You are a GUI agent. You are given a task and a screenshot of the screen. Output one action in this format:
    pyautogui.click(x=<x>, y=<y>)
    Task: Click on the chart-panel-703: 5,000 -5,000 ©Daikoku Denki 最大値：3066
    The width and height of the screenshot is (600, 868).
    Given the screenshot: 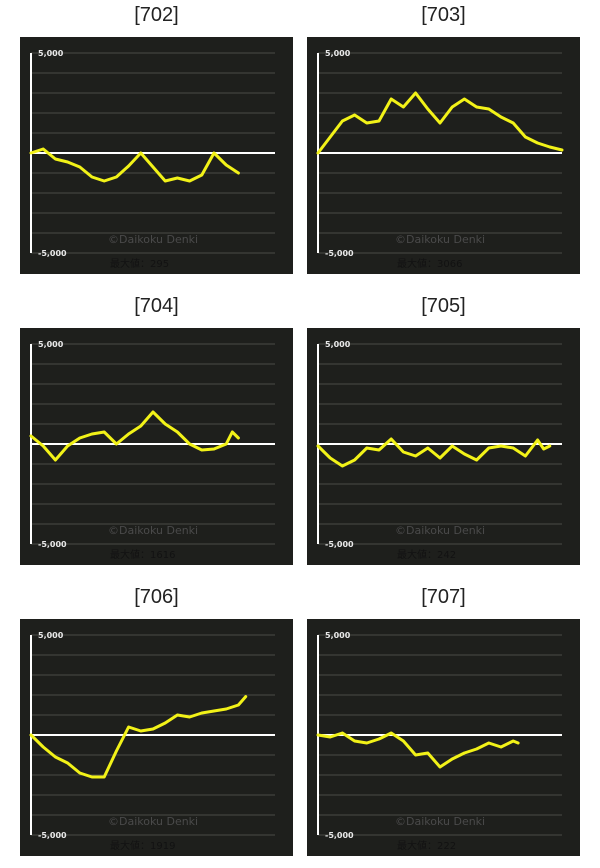 What is the action you would take?
    pyautogui.click(x=443, y=155)
    